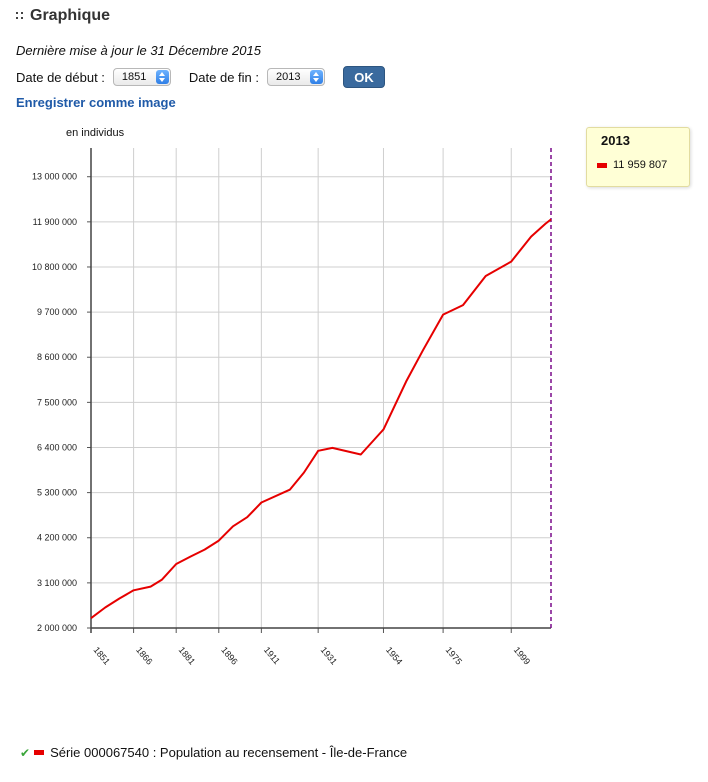 The width and height of the screenshot is (708, 782). What do you see at coordinates (229, 656) in the screenshot?
I see `x-tick-label: 1896` at bounding box center [229, 656].